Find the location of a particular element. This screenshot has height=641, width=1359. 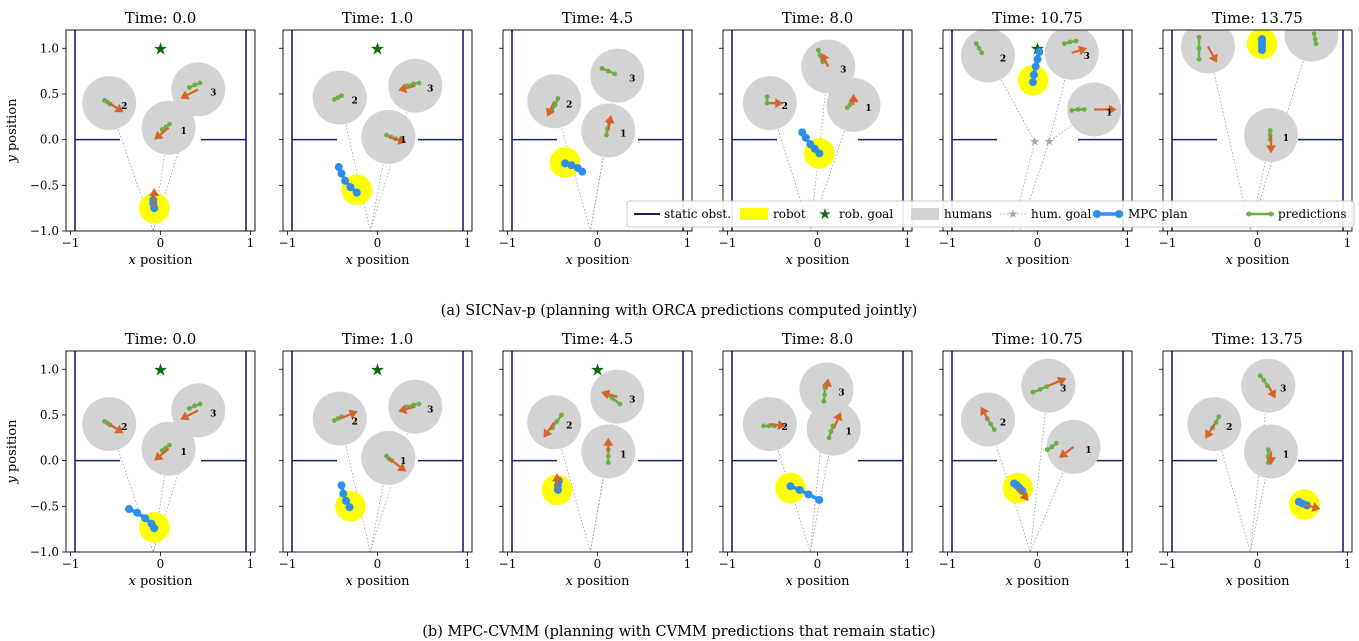

legend-label: hum. goal is located at coordinates (1061, 214).